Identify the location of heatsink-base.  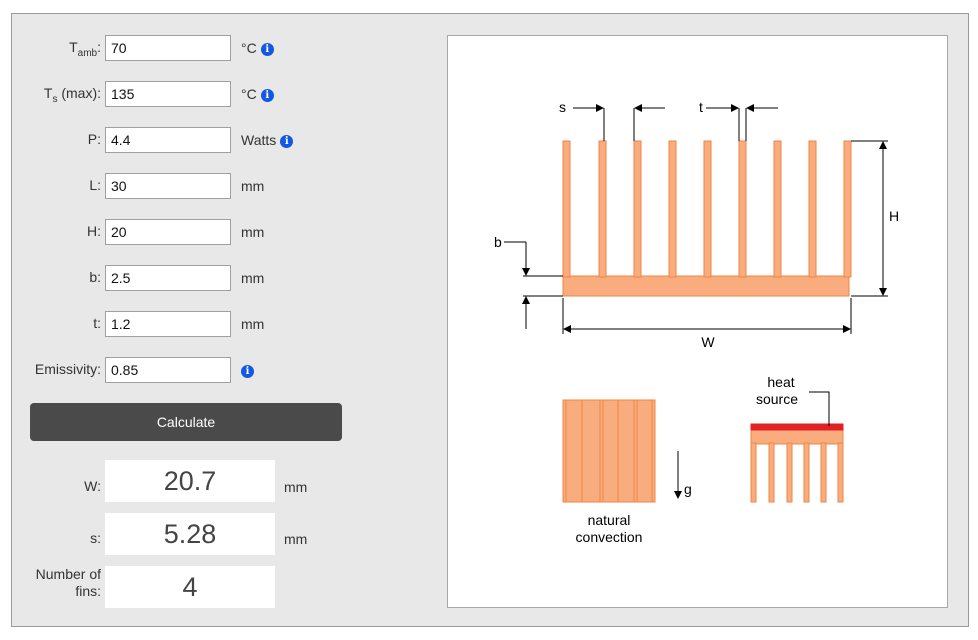
(706, 286).